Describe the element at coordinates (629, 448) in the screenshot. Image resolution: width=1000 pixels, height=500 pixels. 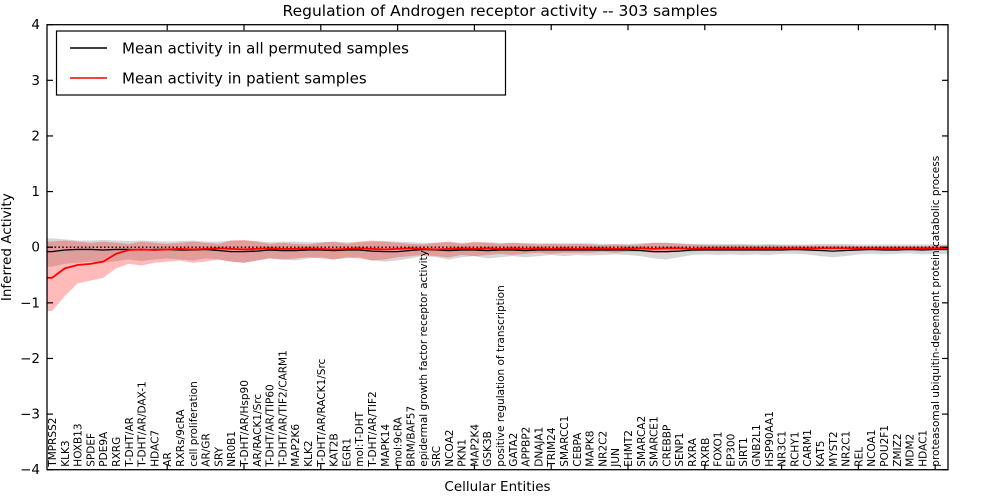
I see `x-category-label: EHMT2` at that location.